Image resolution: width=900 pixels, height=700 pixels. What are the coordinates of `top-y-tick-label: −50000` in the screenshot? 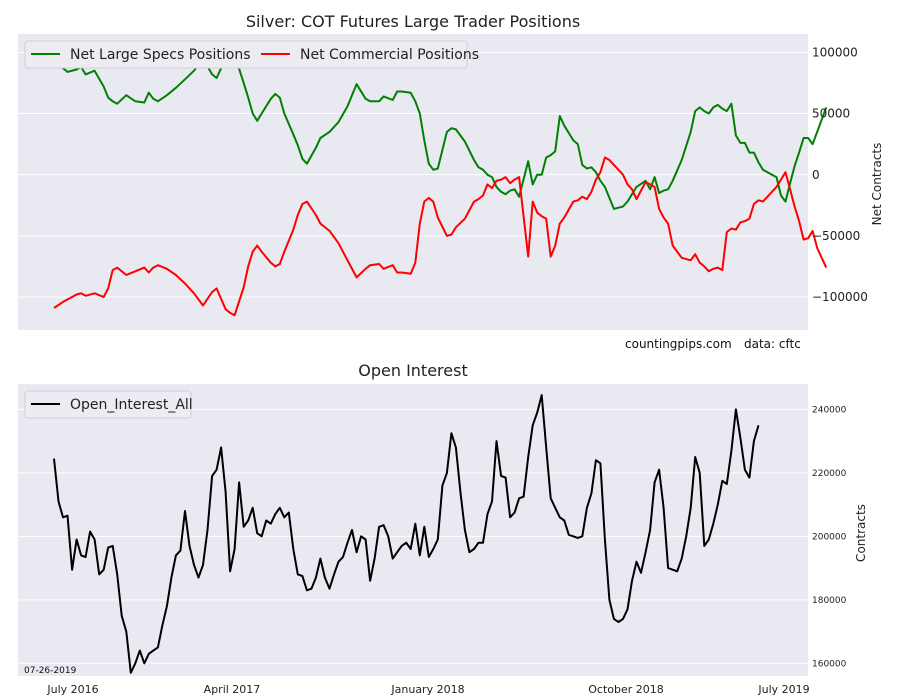 It's located at (836, 236).